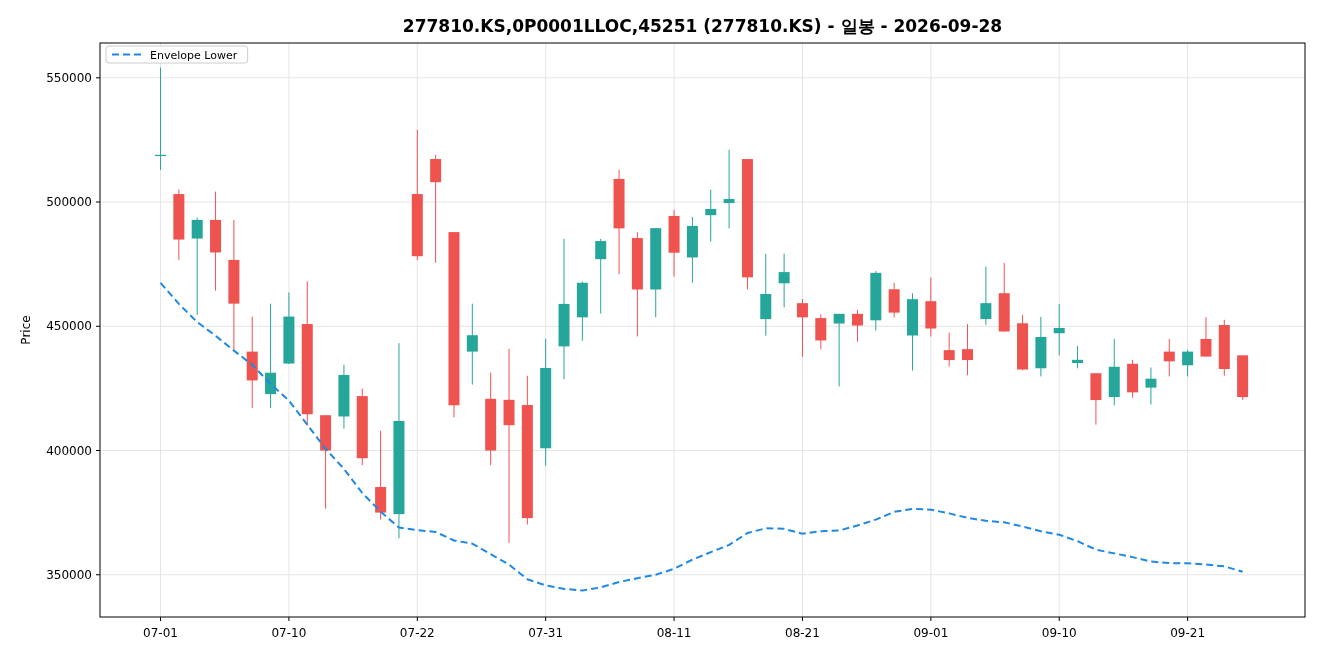 The image size is (1320, 660). Describe the element at coordinates (1188, 633) in the screenshot. I see `x-tick-label: 09-21` at that location.